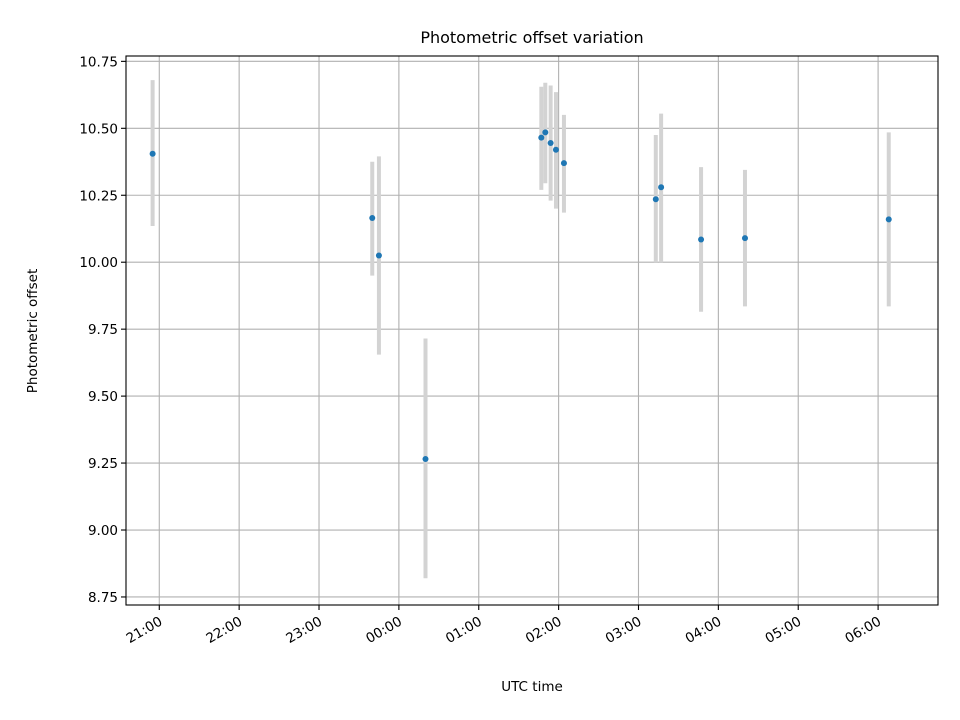 This screenshot has height=720, width=960. I want to click on y-tick-label: 10.25, so click(98, 196).